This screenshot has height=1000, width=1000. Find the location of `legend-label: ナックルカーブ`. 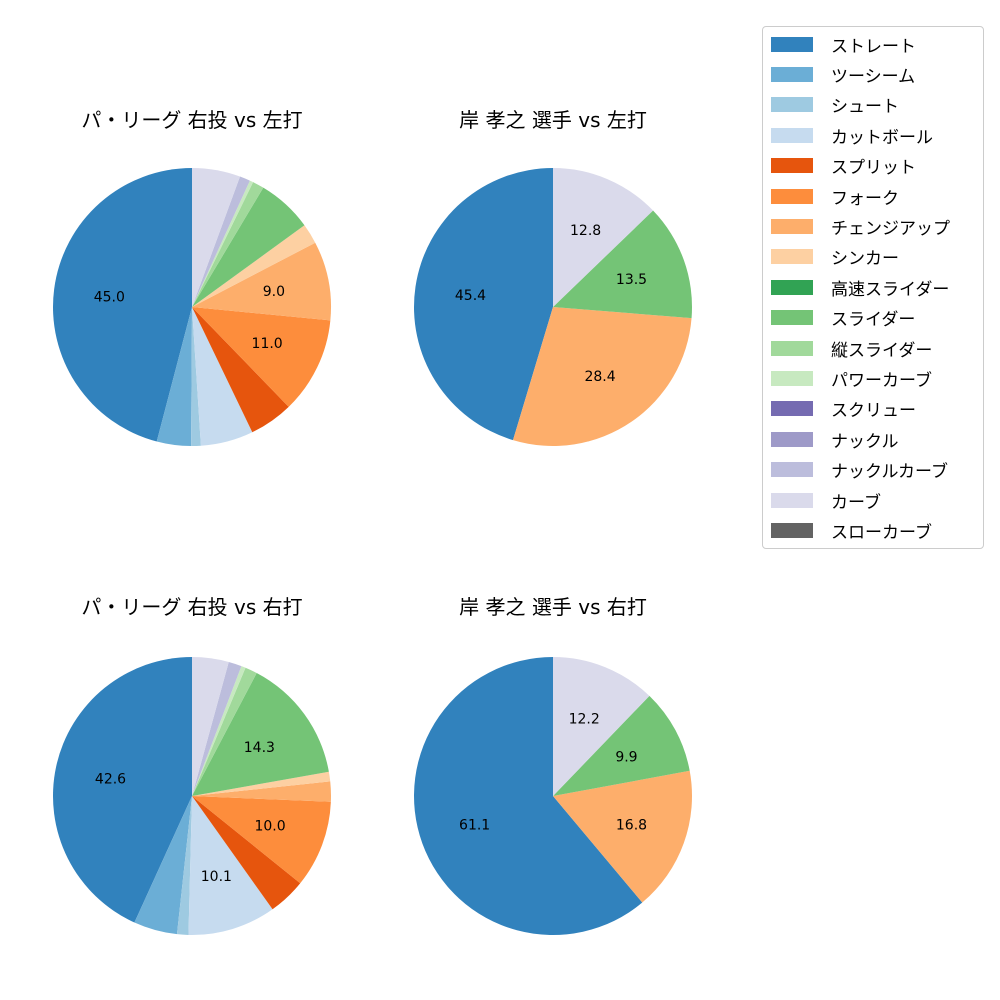

legend-label: ナックルカーブ is located at coordinates (889, 472).